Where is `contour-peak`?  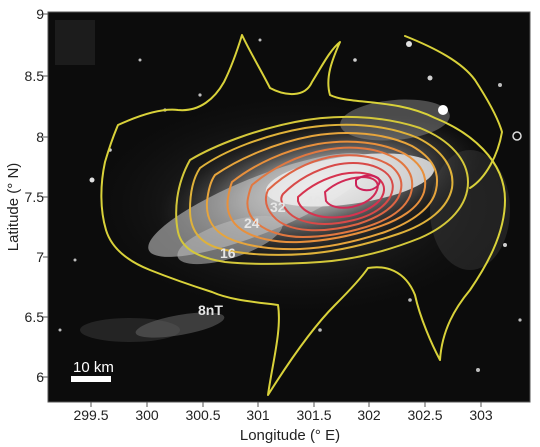 contour-peak is located at coordinates (368, 183).